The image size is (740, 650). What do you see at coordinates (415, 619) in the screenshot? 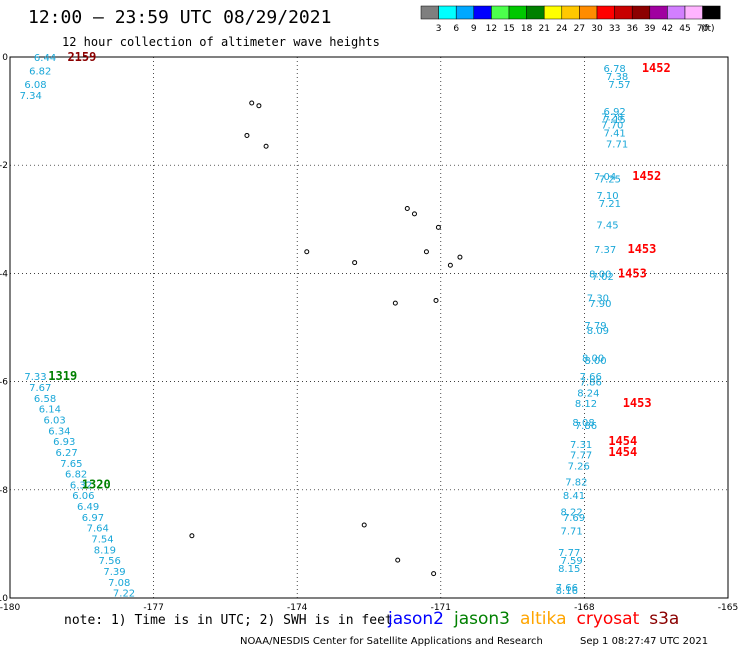
I see `satellite-legend-item: jason2` at bounding box center [415, 619].